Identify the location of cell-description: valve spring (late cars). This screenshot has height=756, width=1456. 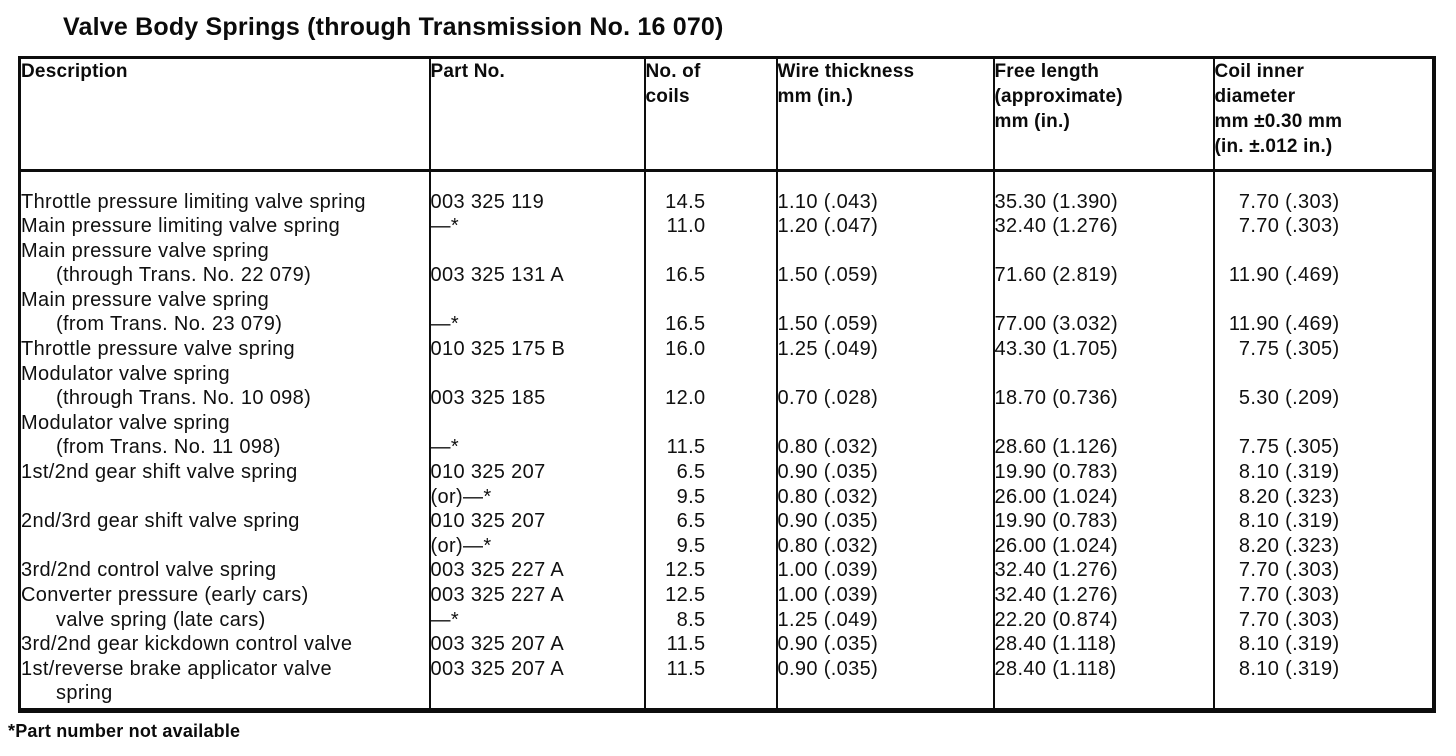
(225, 620).